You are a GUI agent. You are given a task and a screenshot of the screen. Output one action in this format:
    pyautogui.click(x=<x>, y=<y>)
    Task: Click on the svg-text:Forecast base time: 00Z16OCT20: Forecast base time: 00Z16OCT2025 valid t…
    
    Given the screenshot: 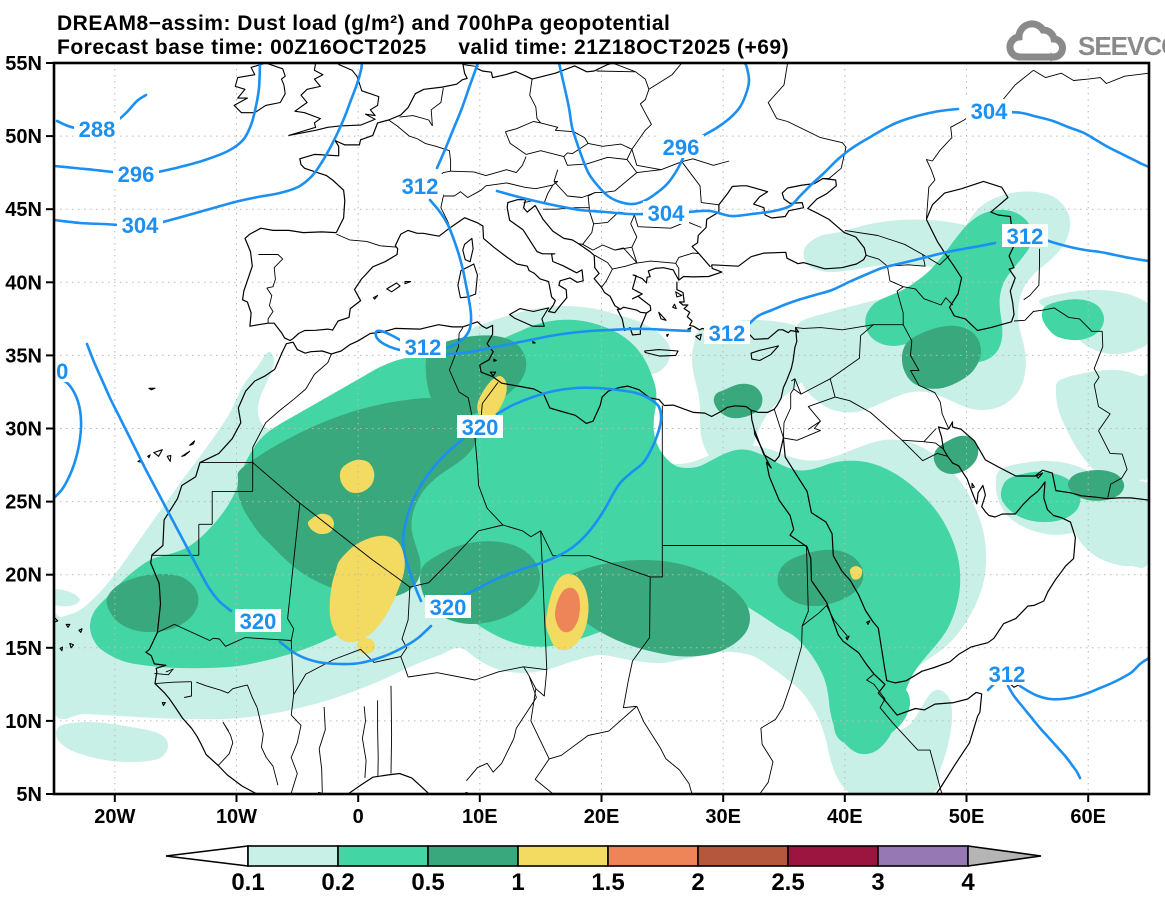 What is the action you would take?
    pyautogui.click(x=423, y=47)
    